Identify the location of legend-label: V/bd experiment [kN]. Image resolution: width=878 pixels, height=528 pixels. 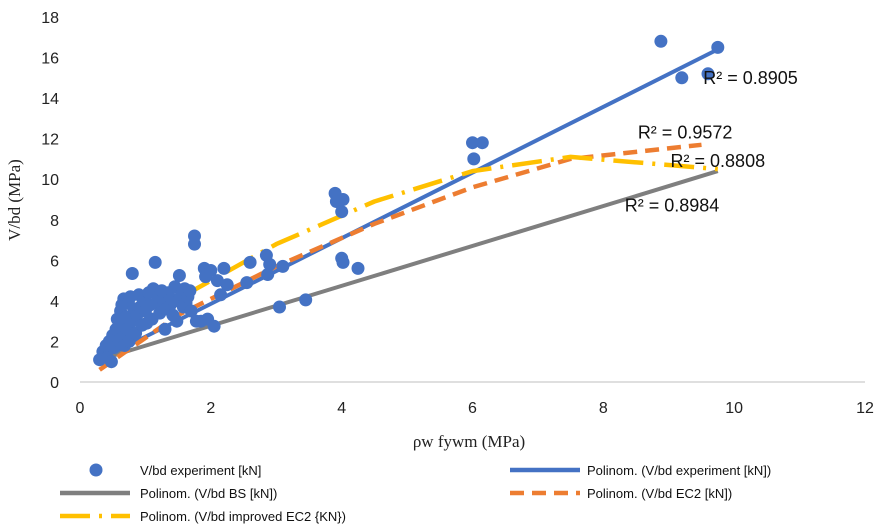
(200, 470).